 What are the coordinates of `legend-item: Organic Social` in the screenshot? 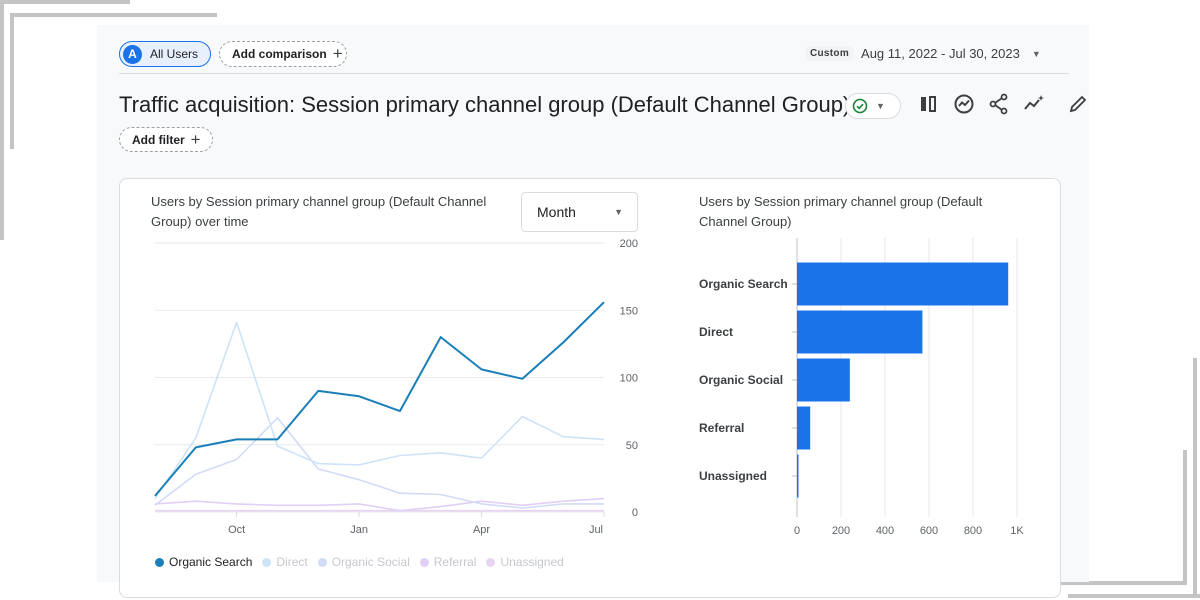 It's located at (363, 562).